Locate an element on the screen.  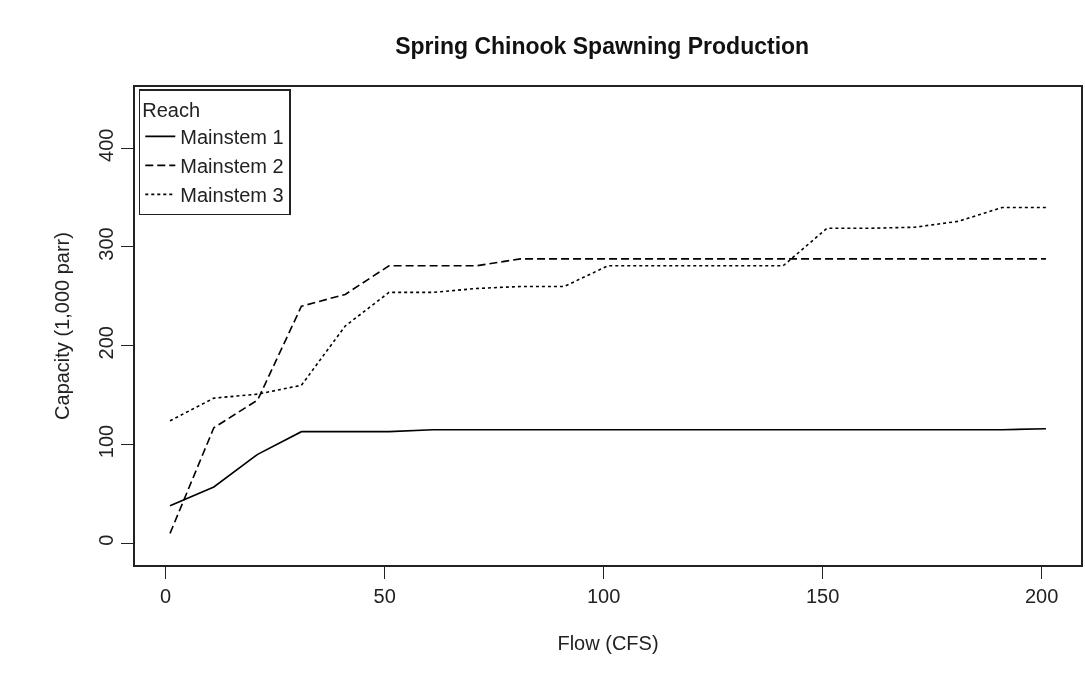
y-tick-label: 100 is located at coordinates (106, 441).